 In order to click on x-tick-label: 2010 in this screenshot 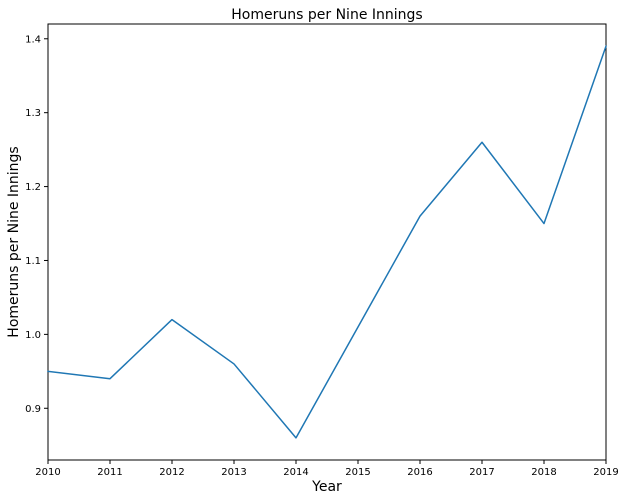, I will do `click(47, 472)`.